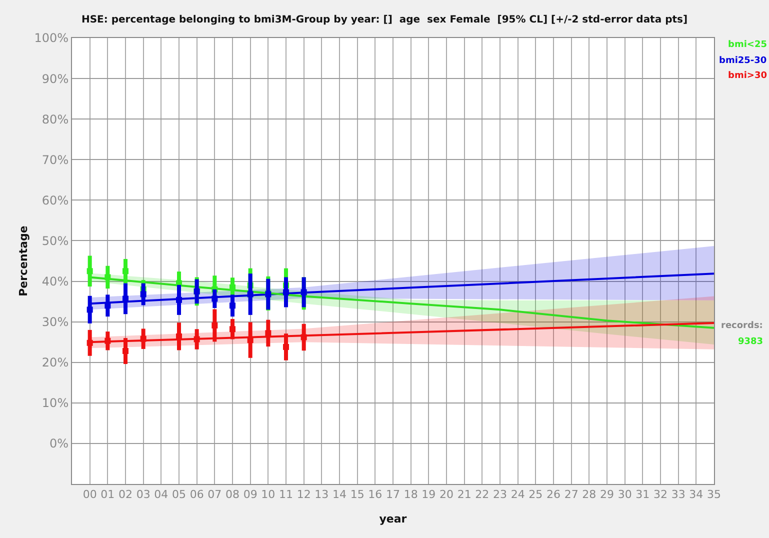 The width and height of the screenshot is (769, 538). I want to click on y-tick-label: 50%, so click(55, 241).